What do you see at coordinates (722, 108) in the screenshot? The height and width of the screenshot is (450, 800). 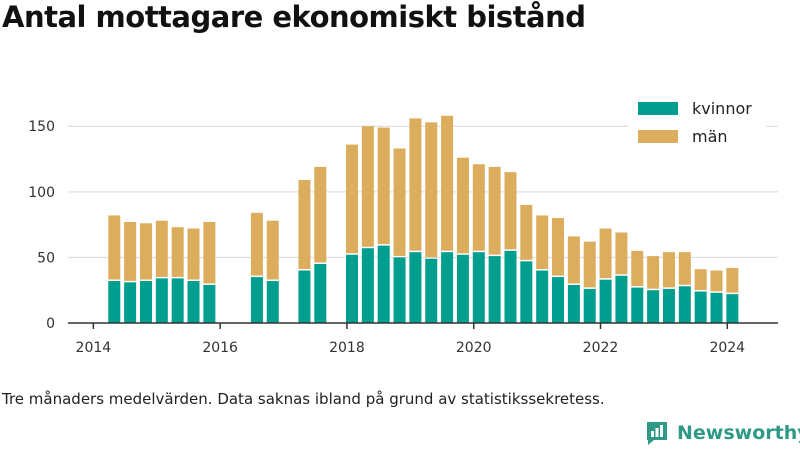 I see `legend-label: kvinnor` at bounding box center [722, 108].